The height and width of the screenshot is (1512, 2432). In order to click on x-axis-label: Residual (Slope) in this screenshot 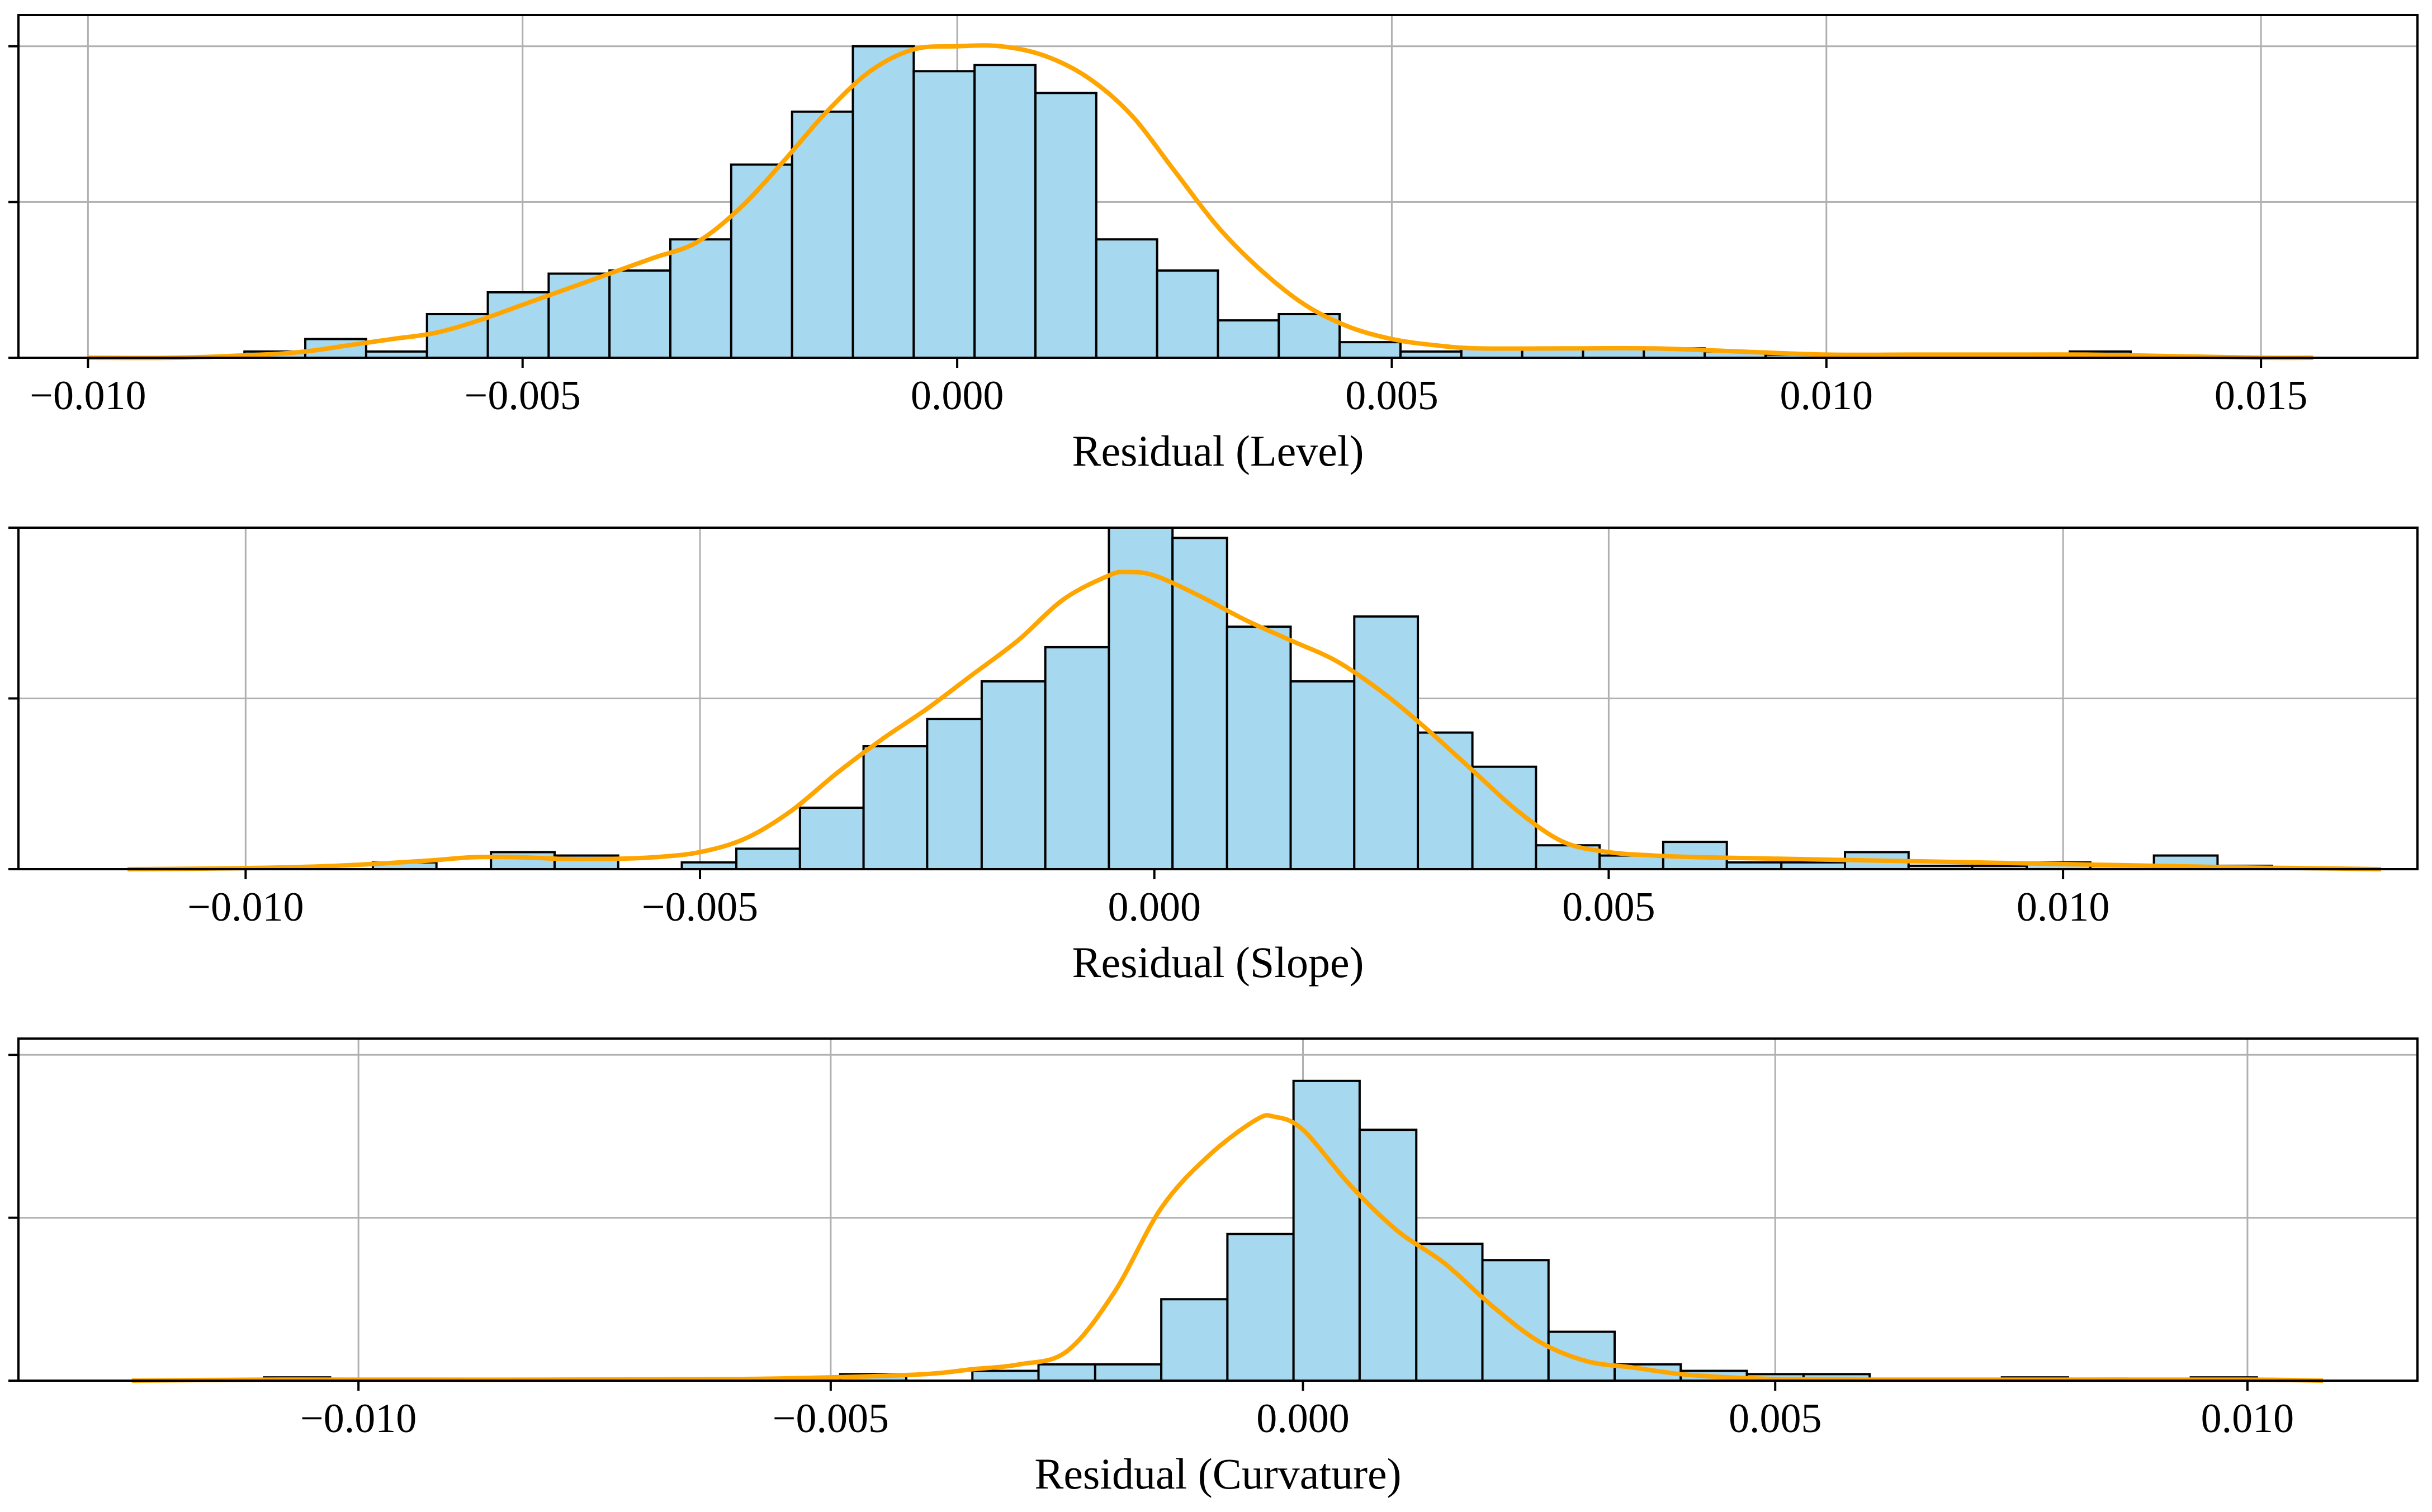, I will do `click(1218, 962)`.